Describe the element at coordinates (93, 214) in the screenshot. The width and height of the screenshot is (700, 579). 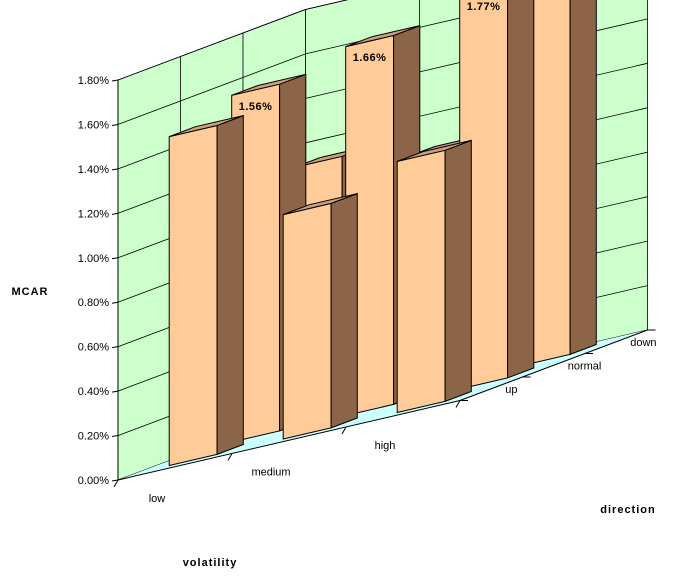
I see `z-tick-label: 1.20%` at that location.